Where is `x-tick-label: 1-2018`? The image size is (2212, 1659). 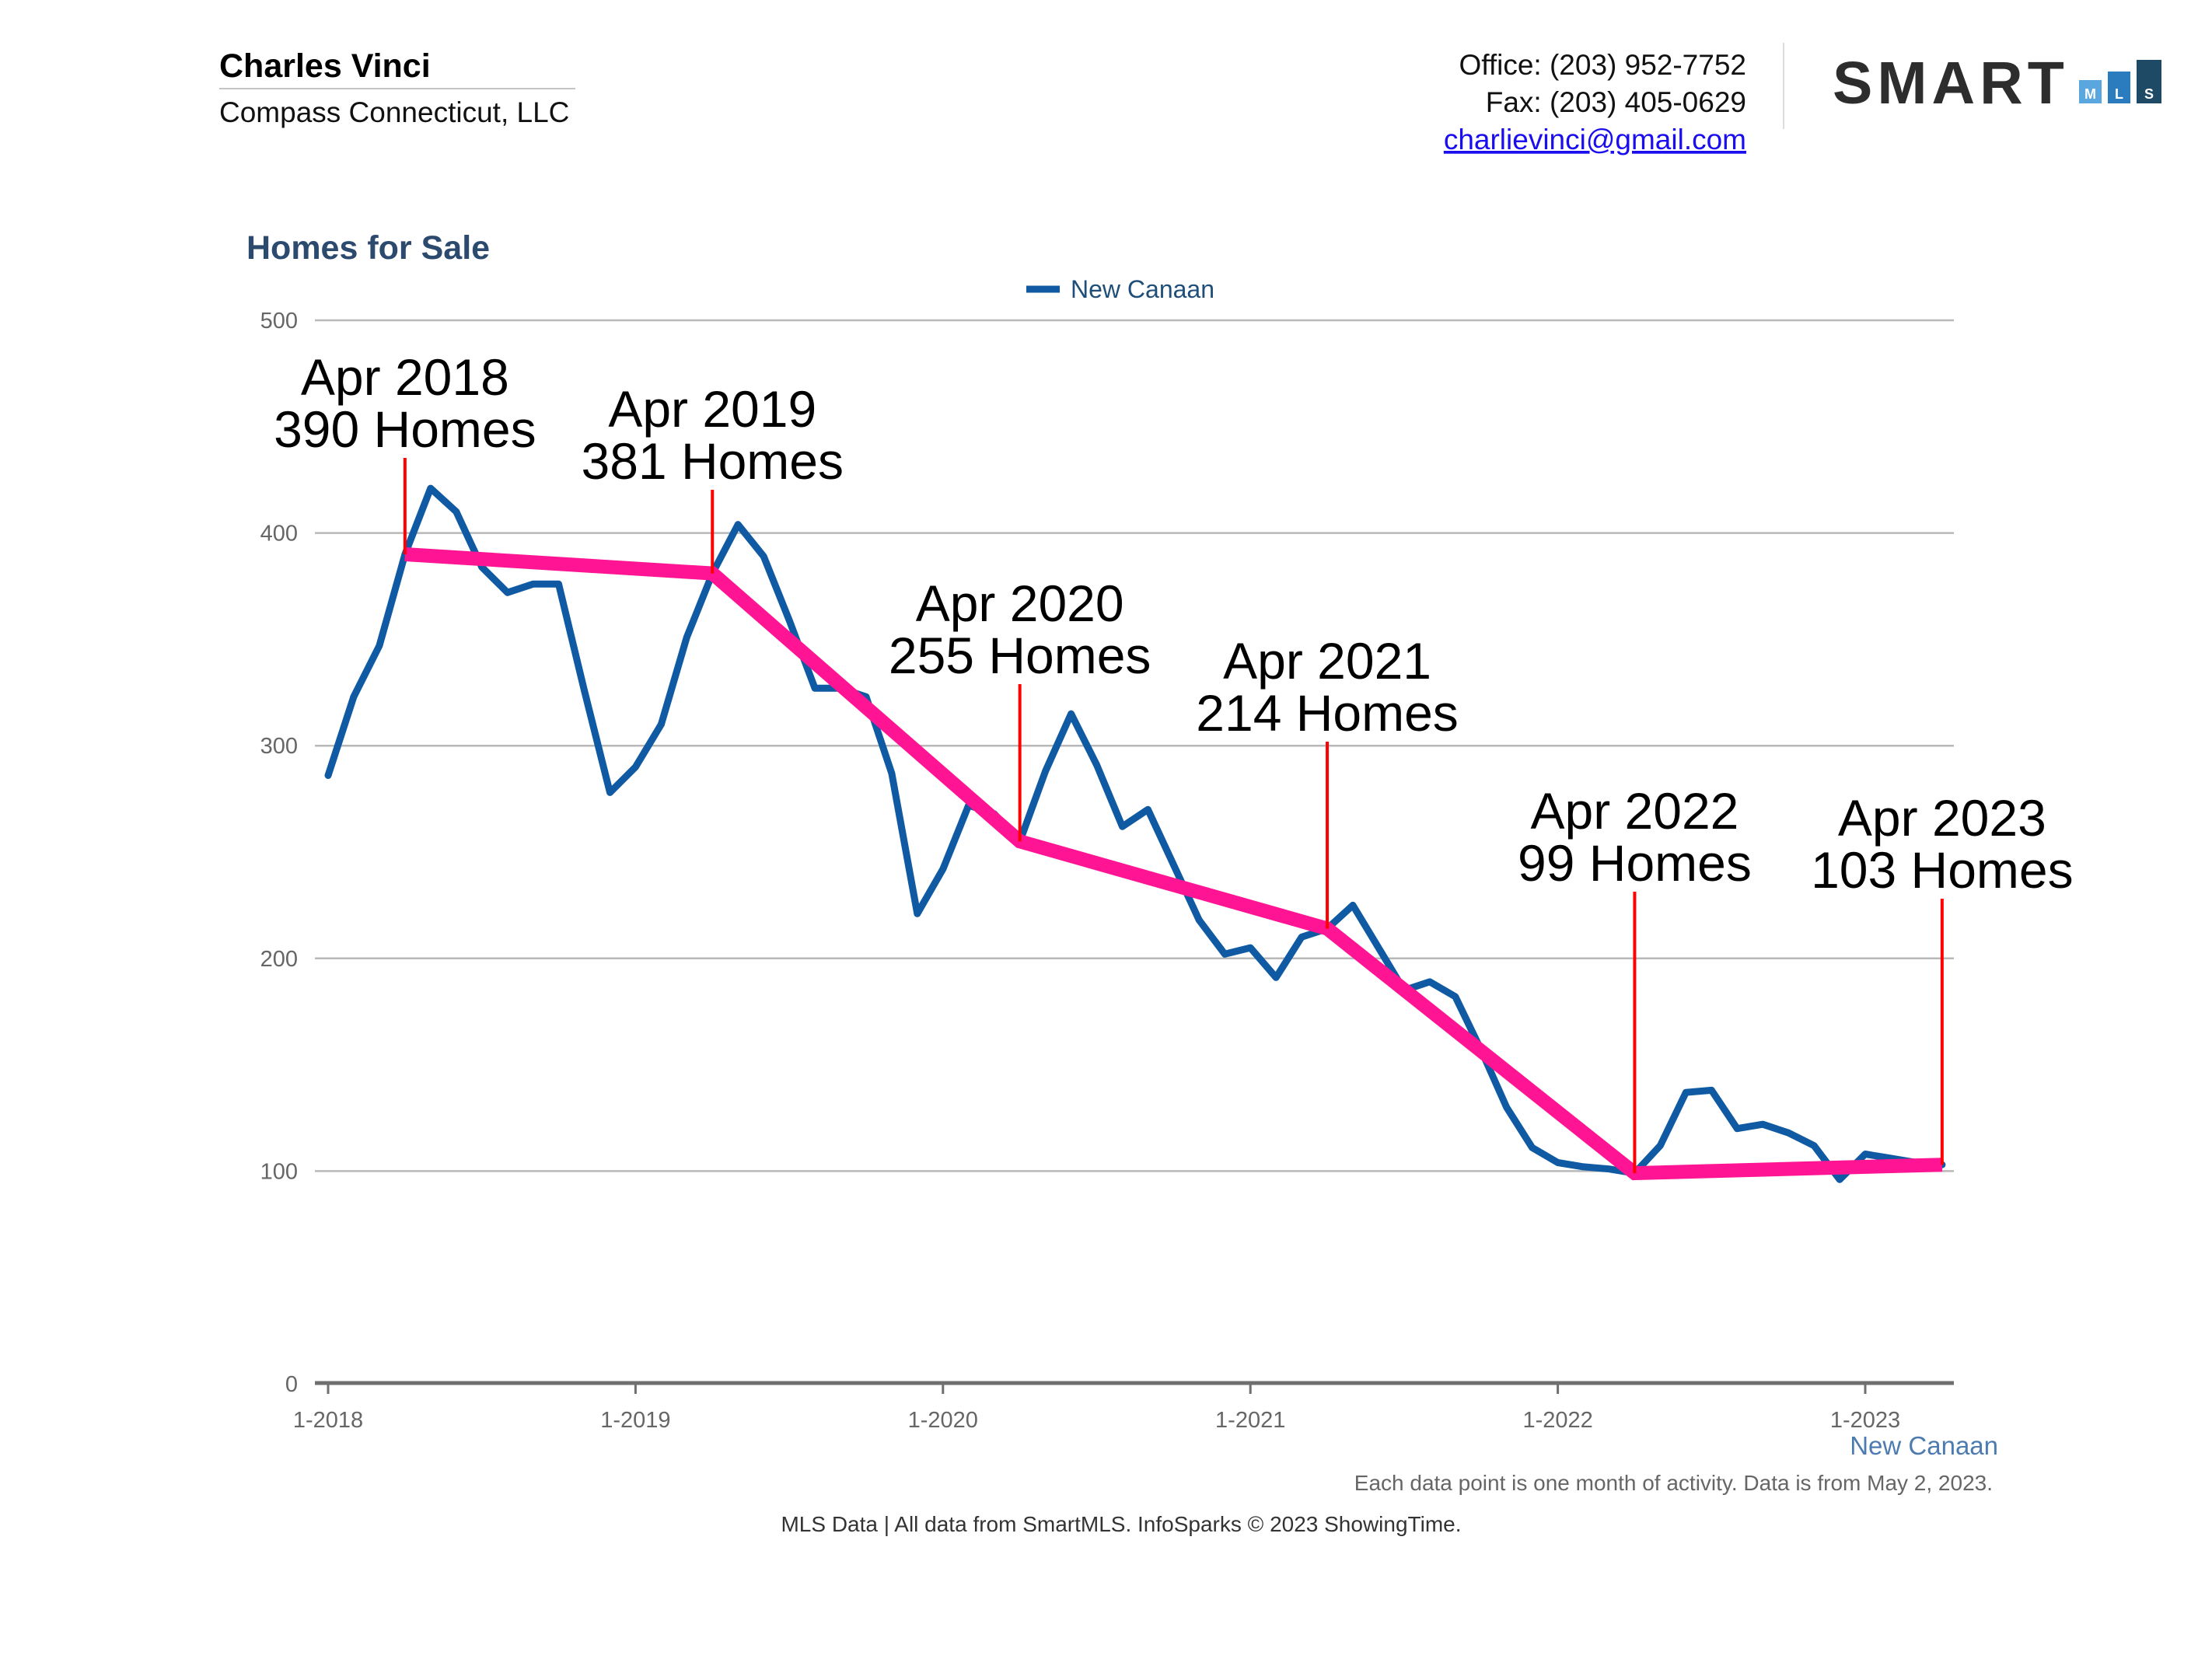 x-tick-label: 1-2018 is located at coordinates (328, 1420).